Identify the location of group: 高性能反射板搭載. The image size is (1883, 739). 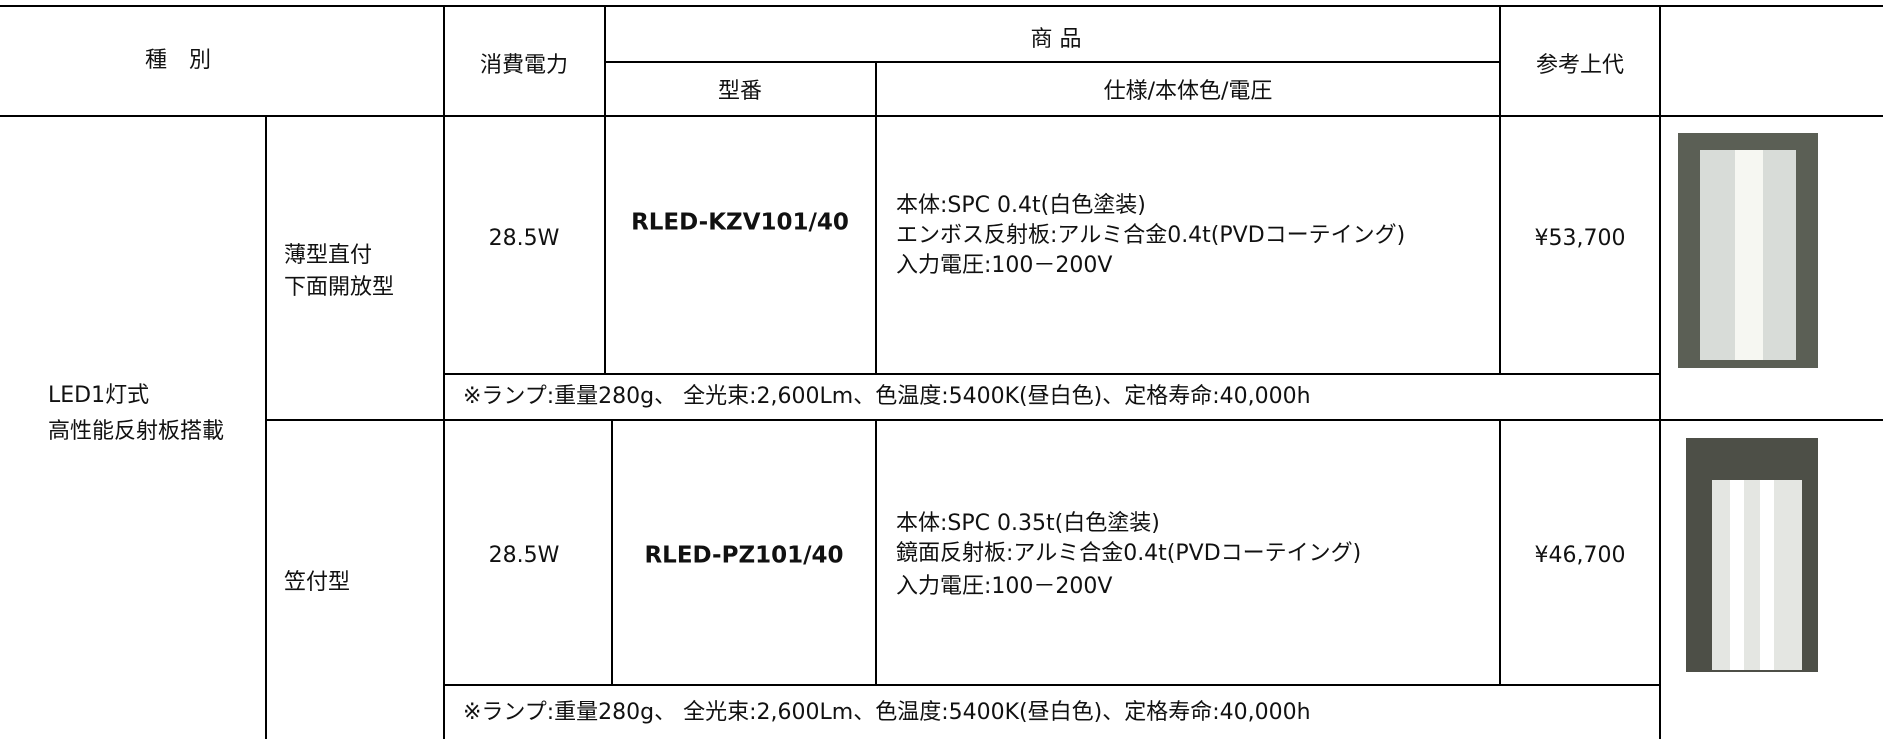
(136, 431).